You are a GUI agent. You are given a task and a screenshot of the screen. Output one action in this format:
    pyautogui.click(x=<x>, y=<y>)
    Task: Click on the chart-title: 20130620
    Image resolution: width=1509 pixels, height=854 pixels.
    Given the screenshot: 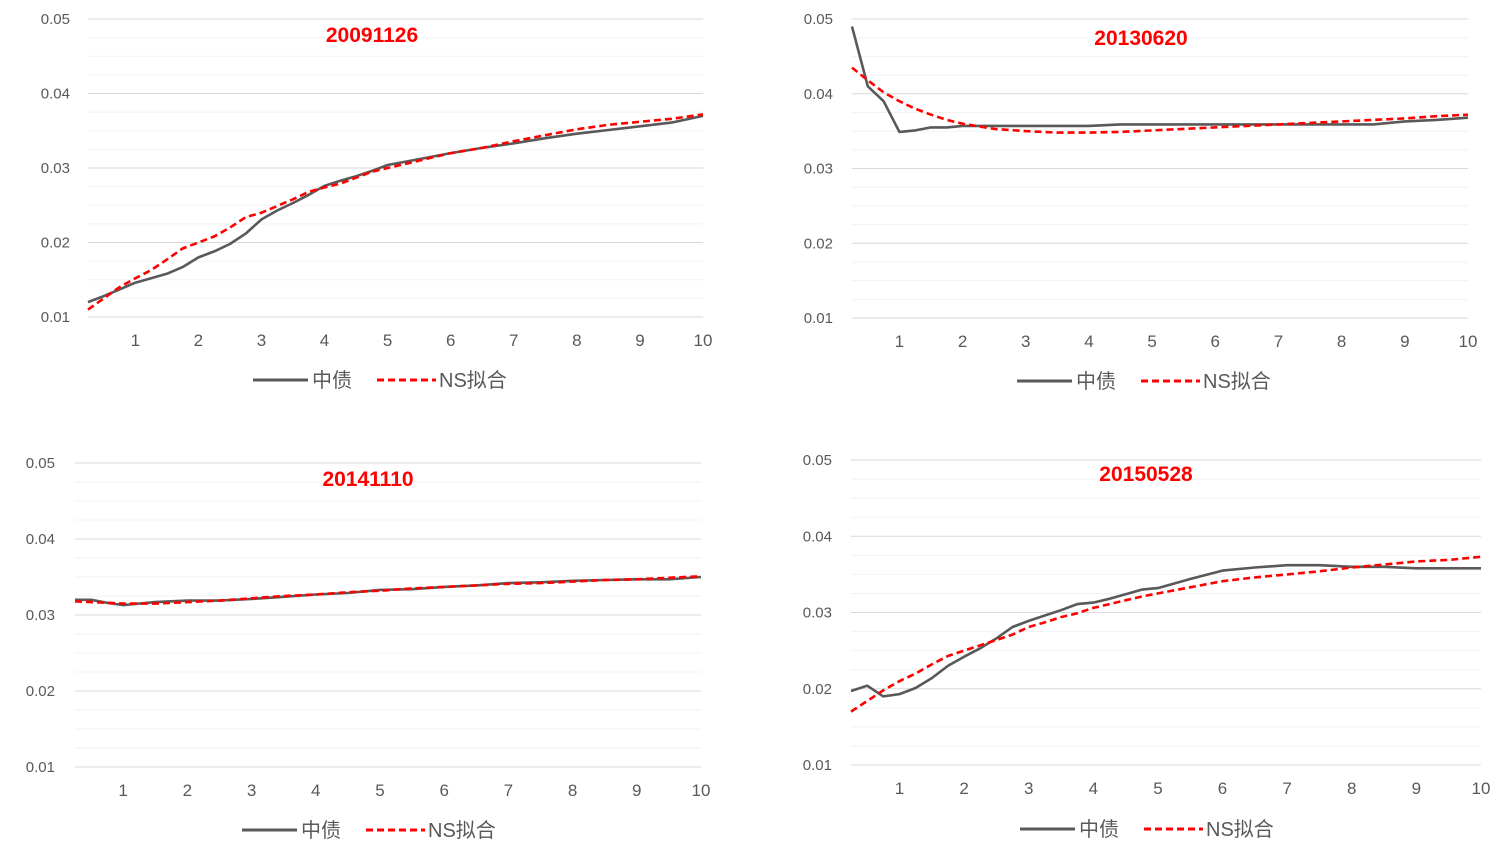 What is the action you would take?
    pyautogui.click(x=1140, y=38)
    